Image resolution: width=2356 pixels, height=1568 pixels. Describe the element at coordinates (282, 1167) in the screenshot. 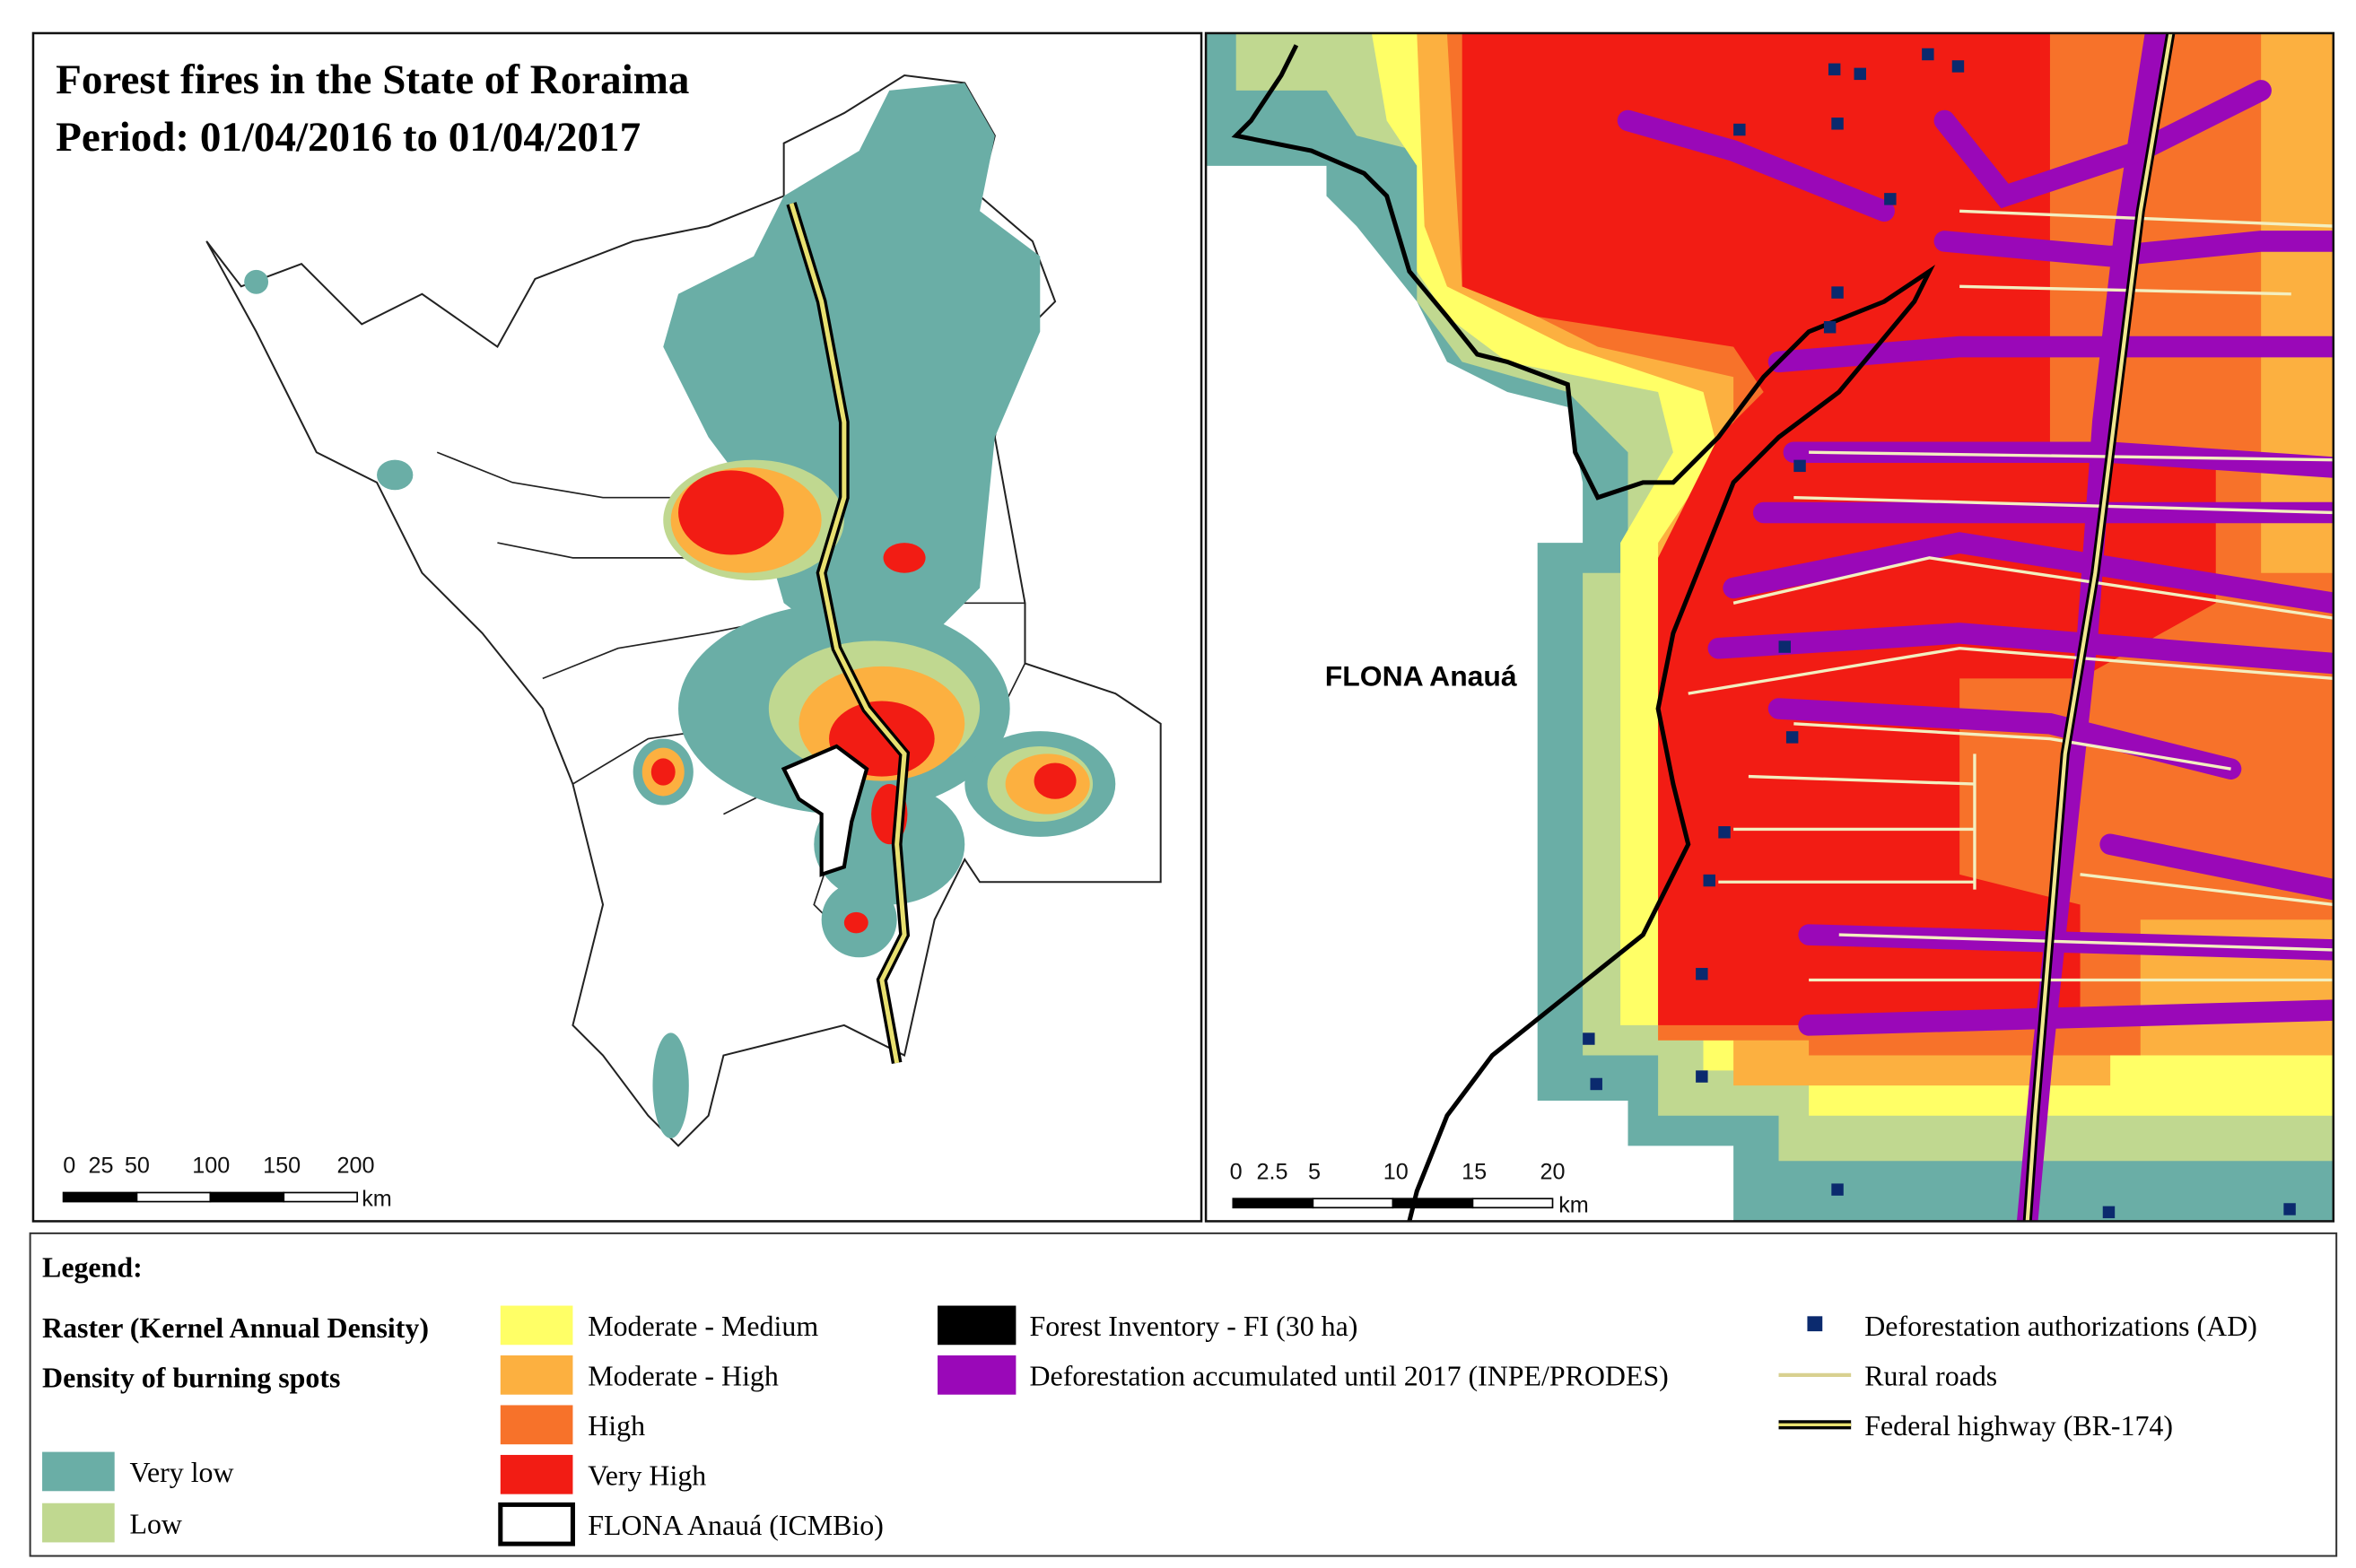

I see `scale-label: 150` at that location.